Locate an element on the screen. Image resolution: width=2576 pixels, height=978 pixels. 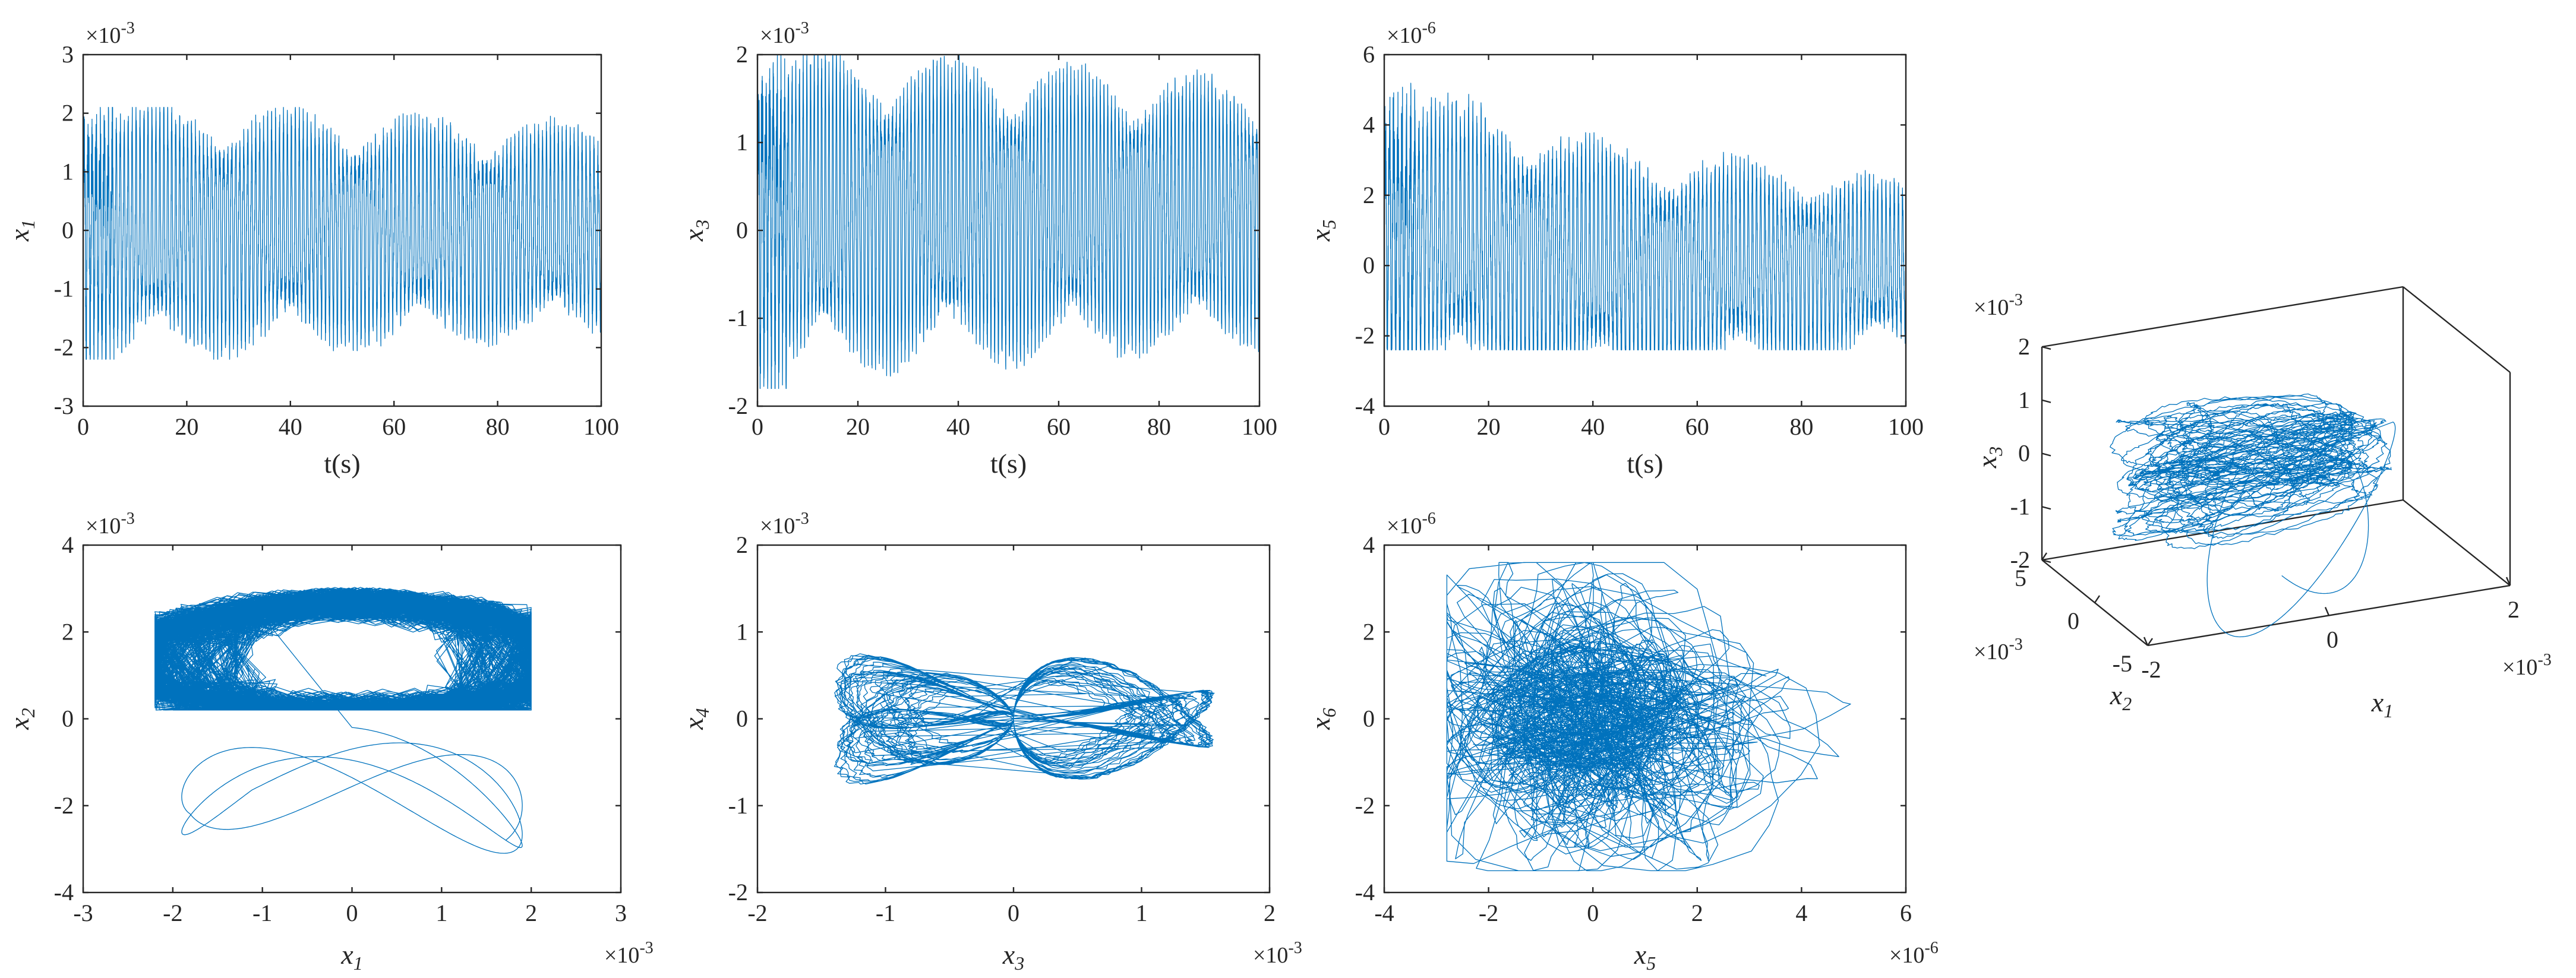
y-axis-label: x2 is located at coordinates (21, 719).